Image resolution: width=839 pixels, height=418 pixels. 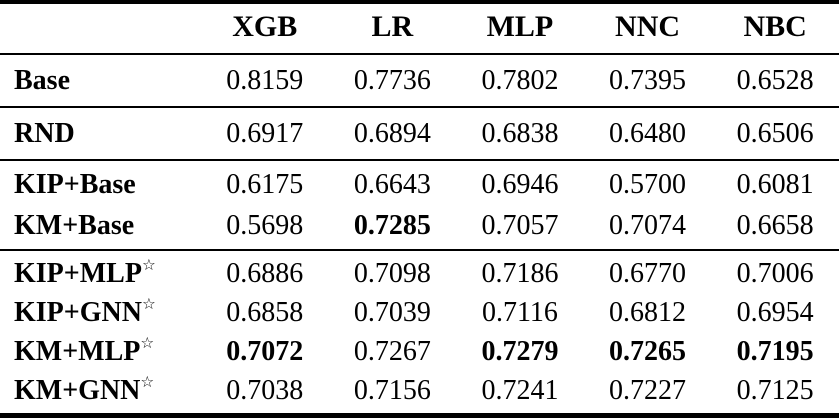 What do you see at coordinates (392, 133) in the screenshot?
I see `cell-value: 0.6894` at bounding box center [392, 133].